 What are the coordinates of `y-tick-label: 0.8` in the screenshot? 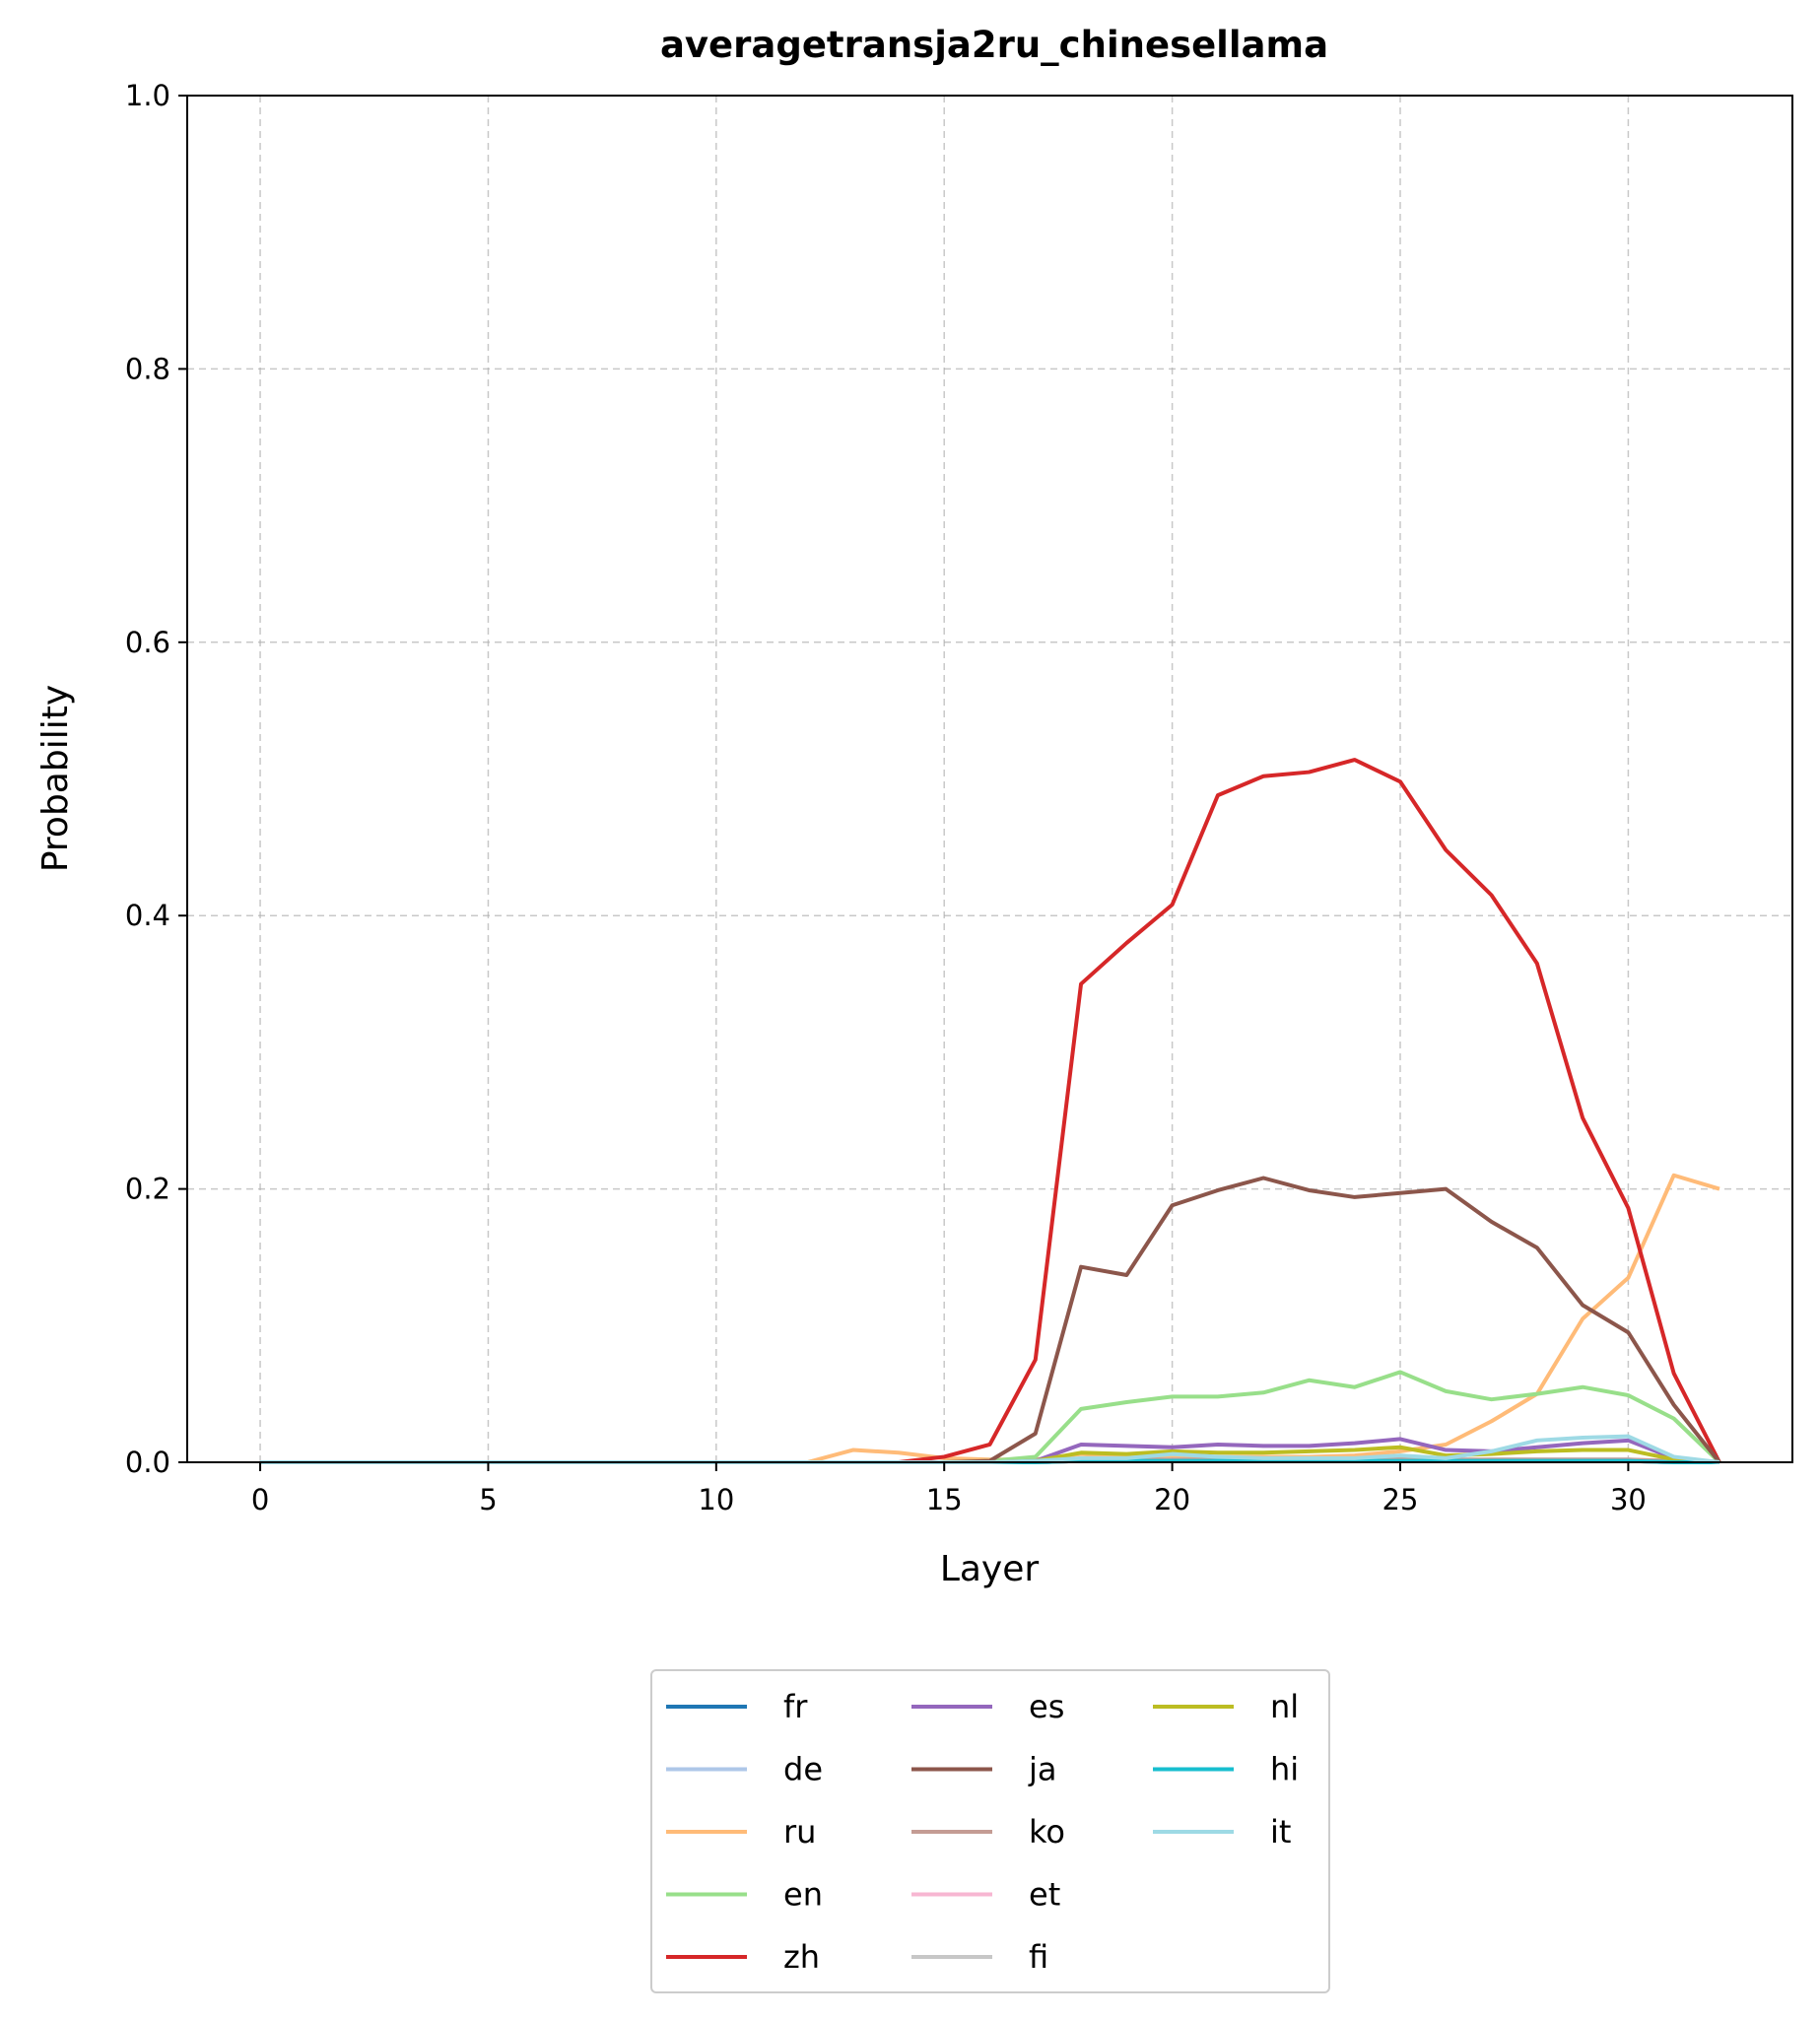 It's located at (147, 368).